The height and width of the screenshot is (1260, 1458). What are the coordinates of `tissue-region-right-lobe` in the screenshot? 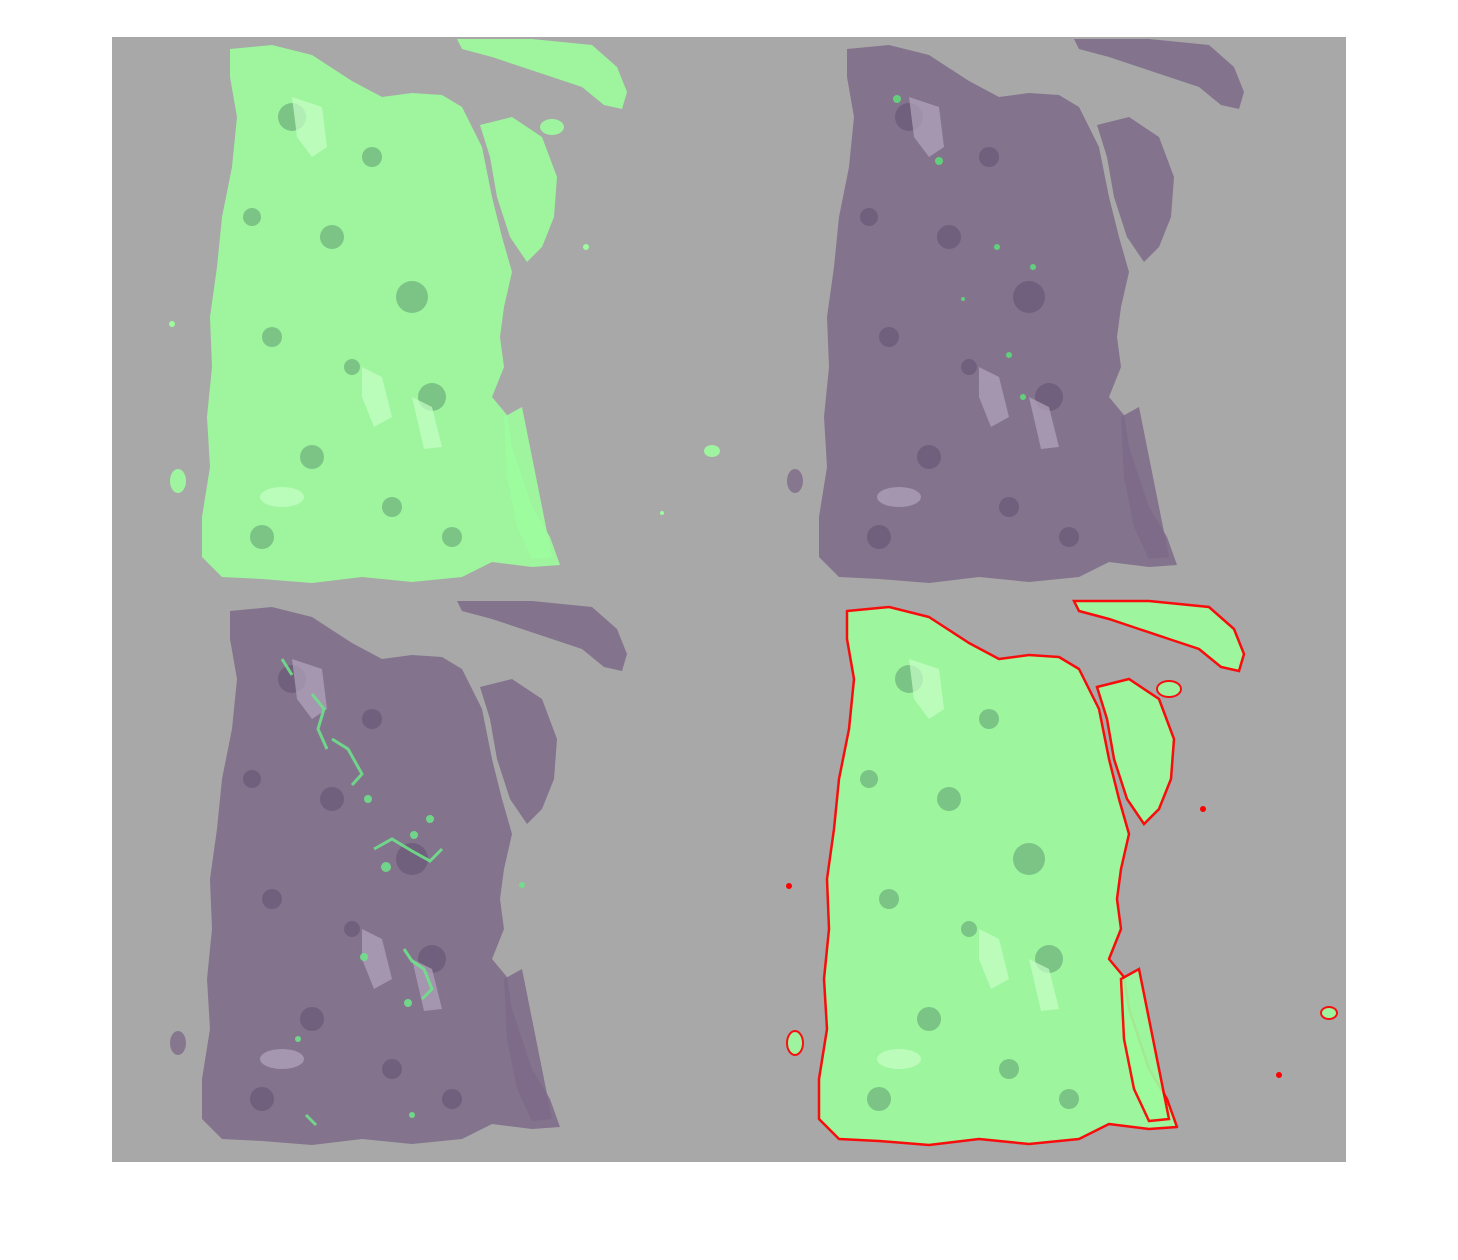 It's located at (518, 189).